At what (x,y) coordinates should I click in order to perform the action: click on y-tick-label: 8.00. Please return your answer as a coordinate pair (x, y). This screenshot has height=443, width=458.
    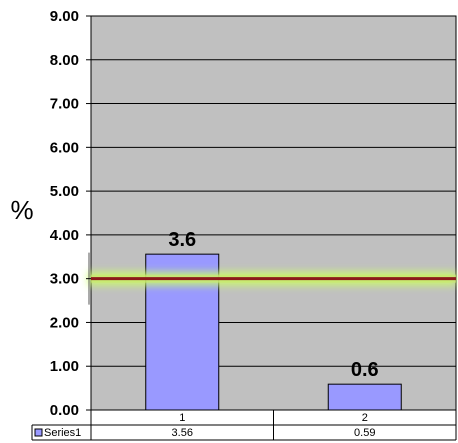
    Looking at the image, I should click on (64, 60).